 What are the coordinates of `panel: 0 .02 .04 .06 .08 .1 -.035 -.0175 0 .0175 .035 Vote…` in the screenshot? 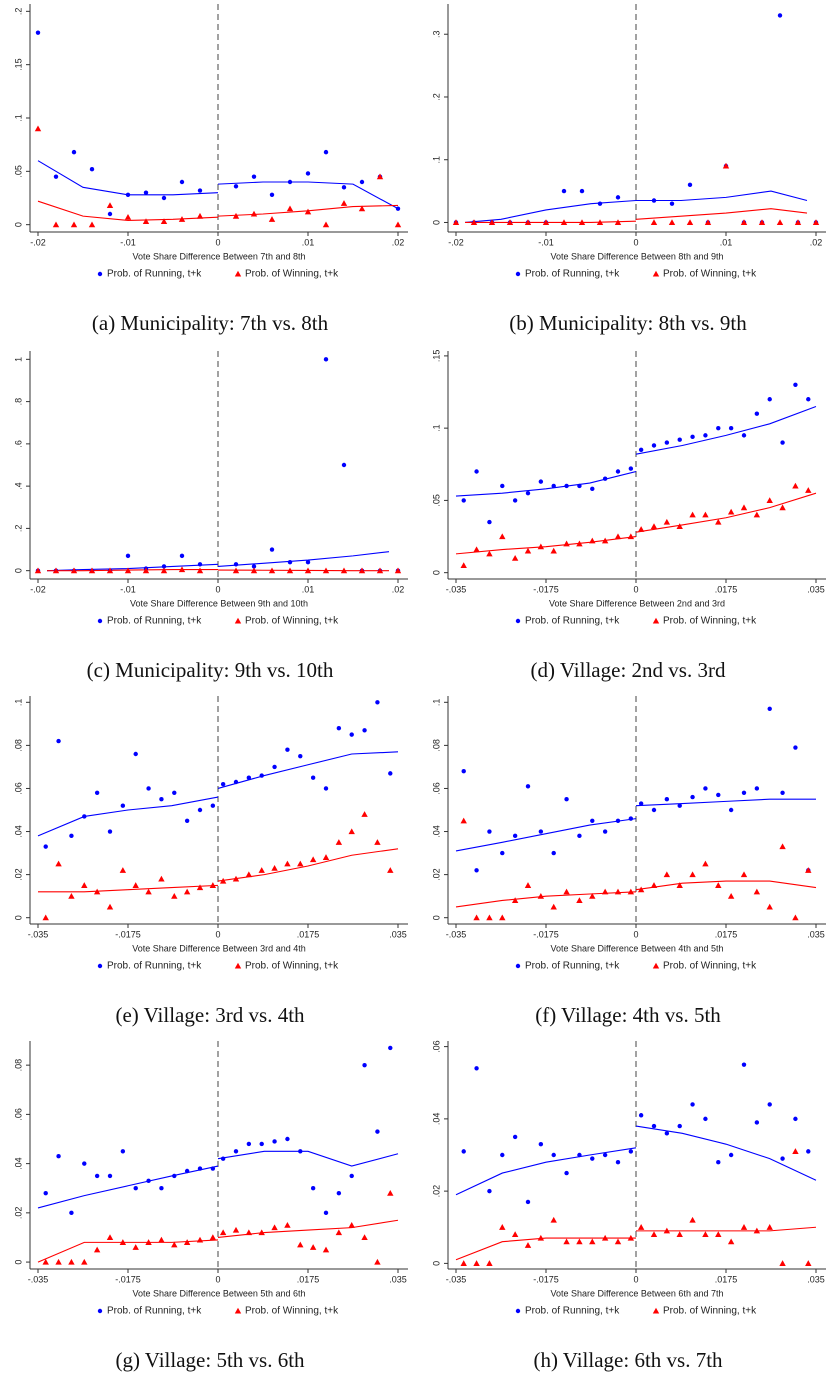 It's located at (628, 861).